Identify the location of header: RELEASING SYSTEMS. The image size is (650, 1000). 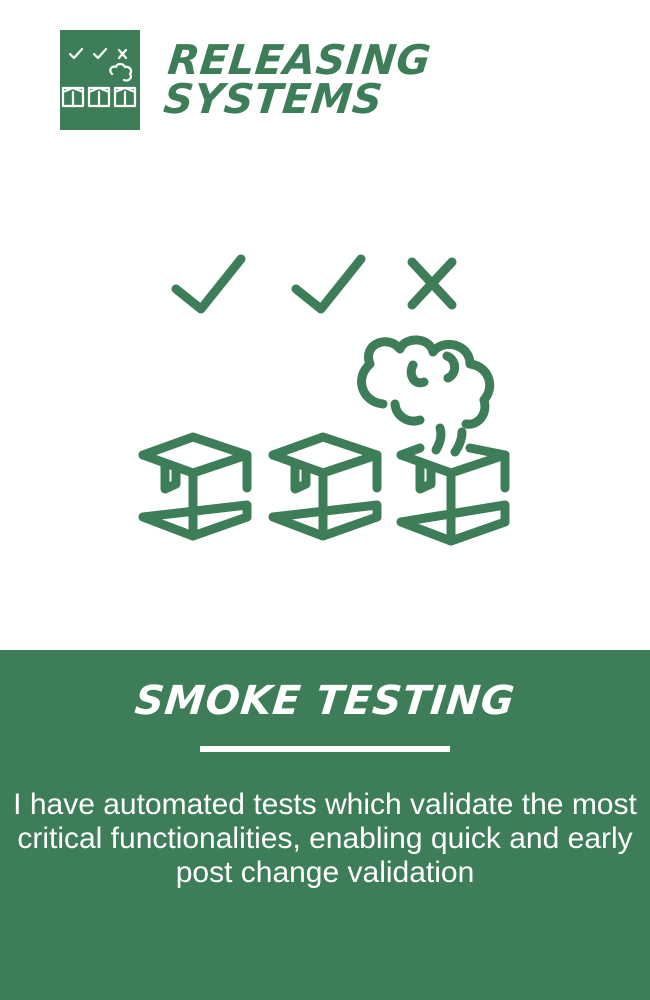
(246, 80).